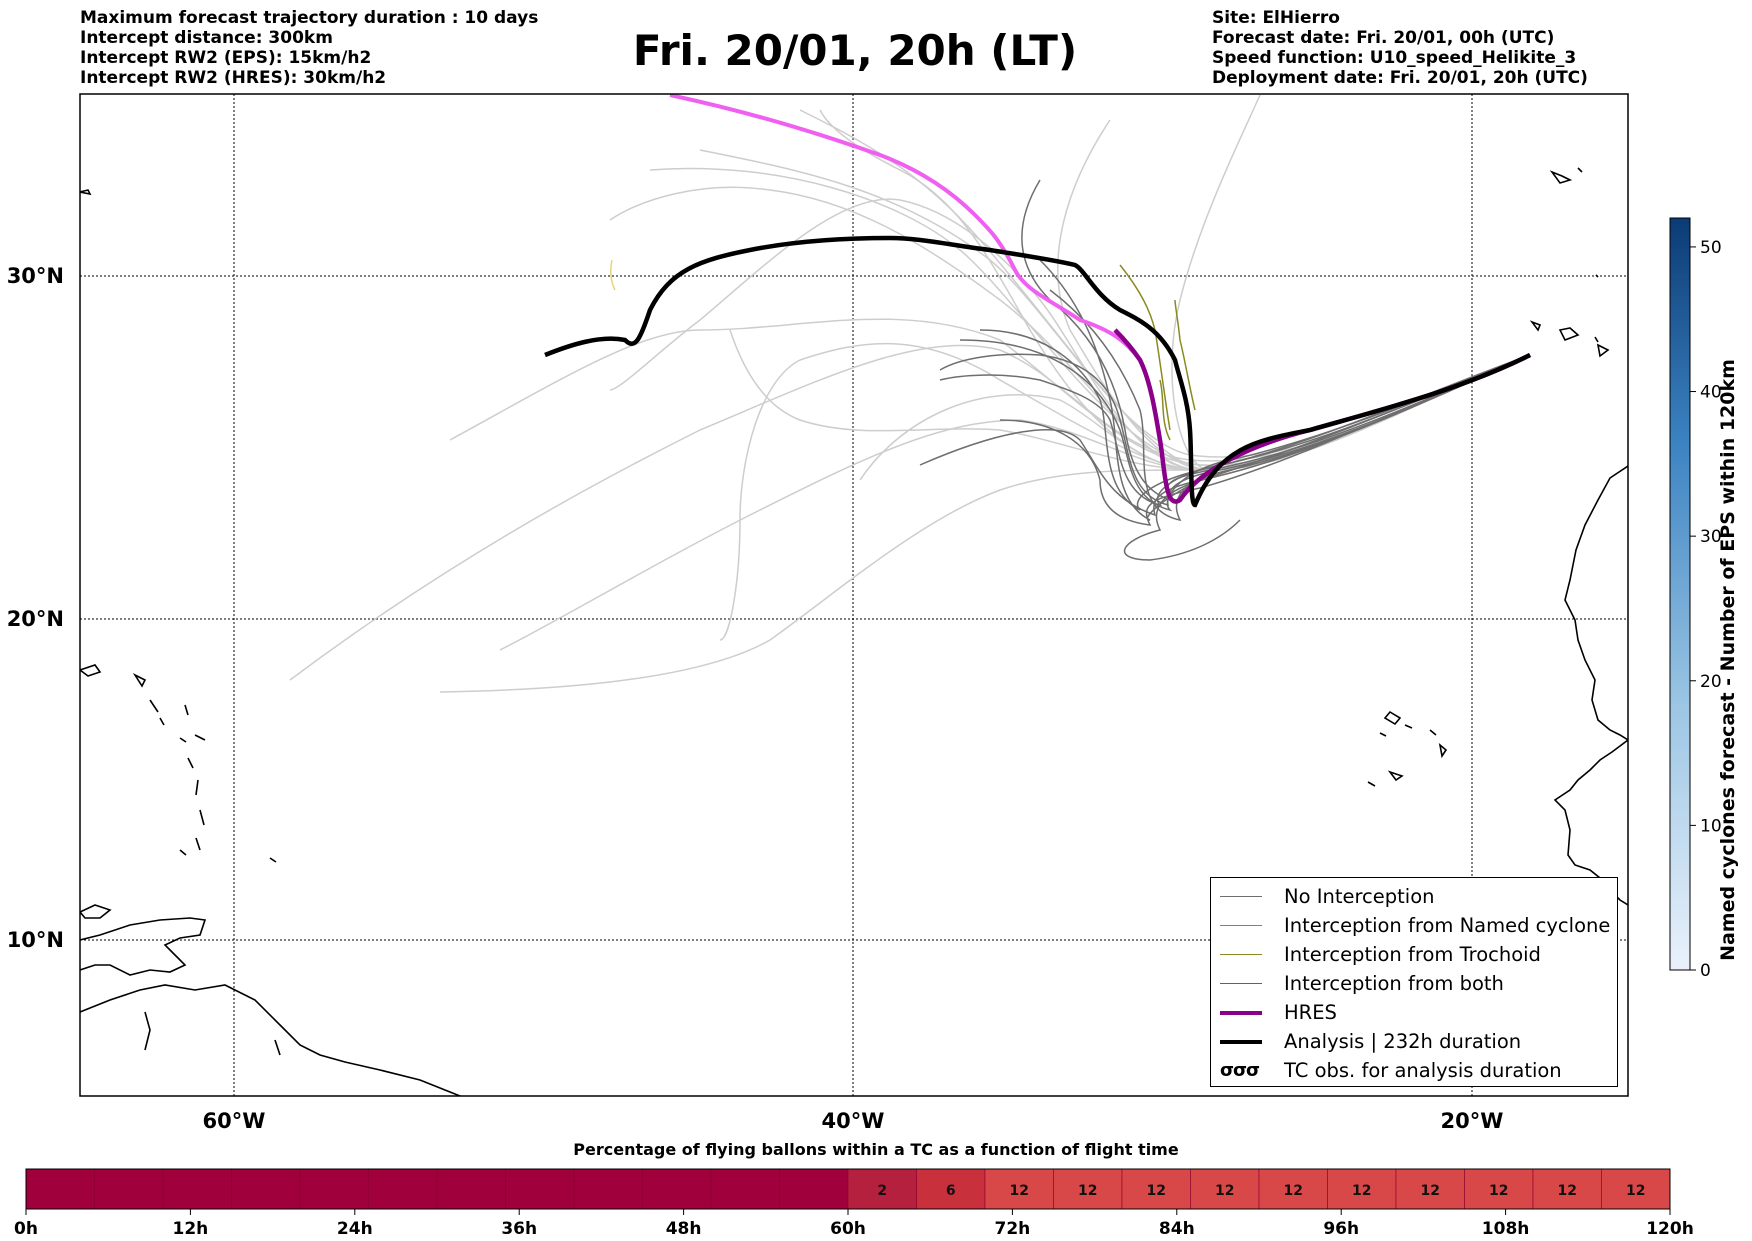  I want to click on timebar-tick-label: 36h, so click(519, 1229).